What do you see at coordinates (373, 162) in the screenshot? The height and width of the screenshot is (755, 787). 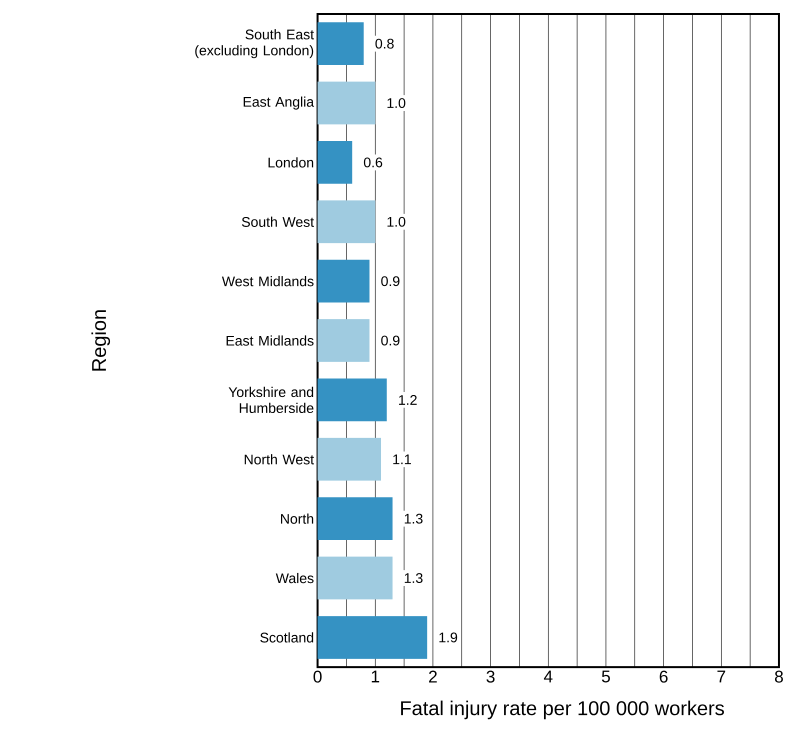 I see `data-label: 0.6` at bounding box center [373, 162].